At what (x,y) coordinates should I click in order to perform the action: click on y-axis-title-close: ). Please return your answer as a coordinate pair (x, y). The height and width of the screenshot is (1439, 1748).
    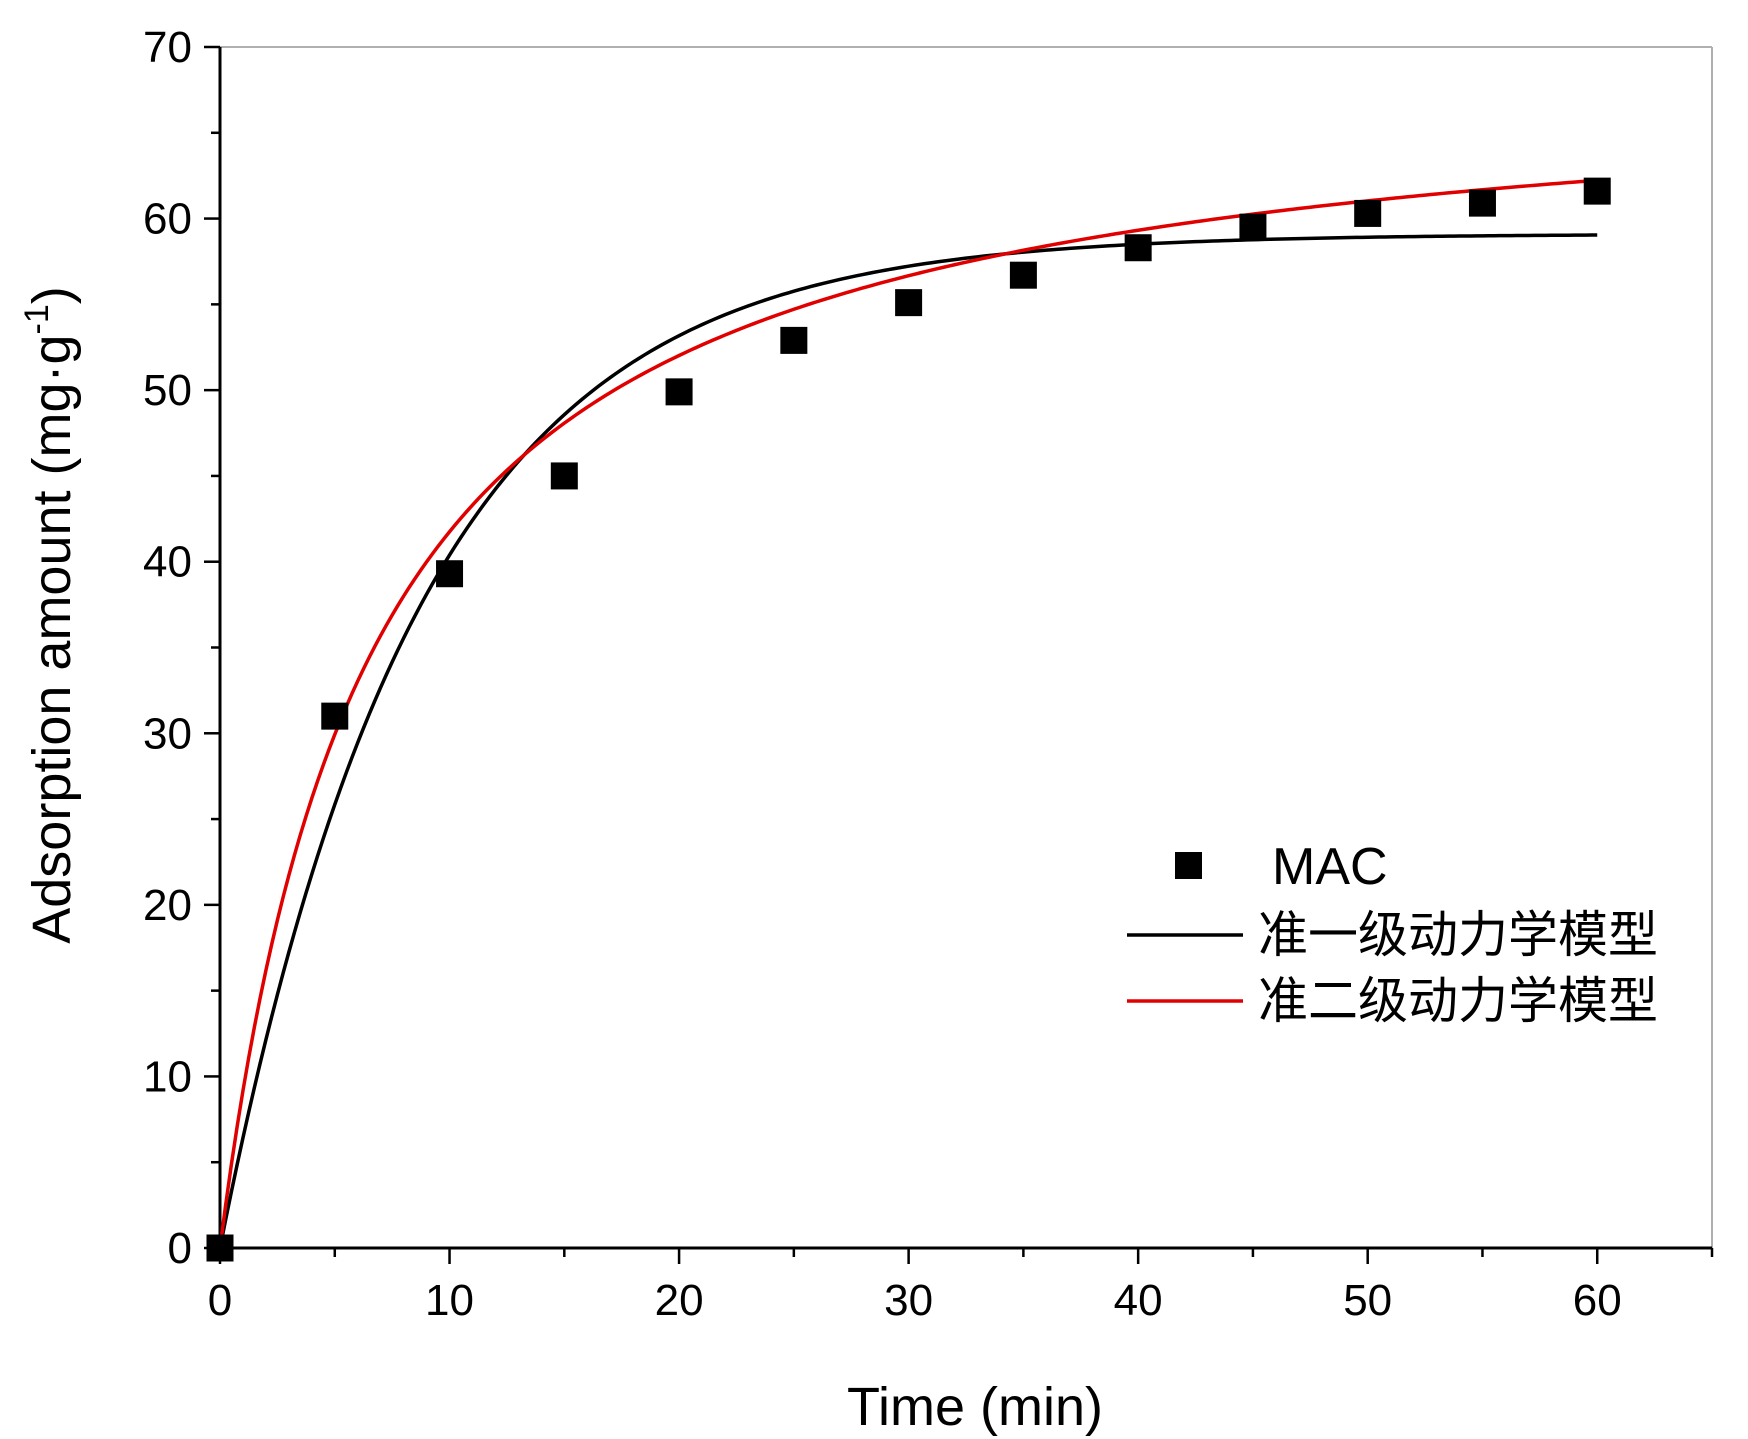
    Looking at the image, I should click on (52, 295).